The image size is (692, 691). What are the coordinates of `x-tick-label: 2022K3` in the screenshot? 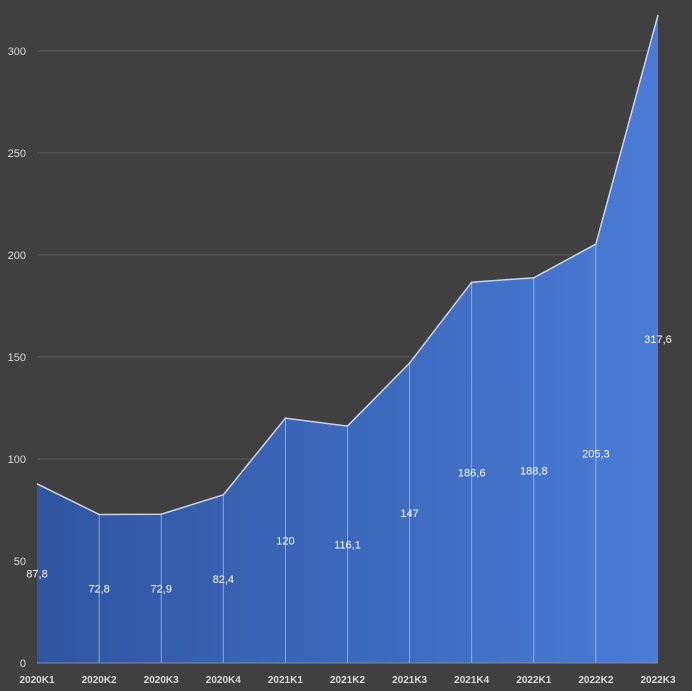 It's located at (657, 680).